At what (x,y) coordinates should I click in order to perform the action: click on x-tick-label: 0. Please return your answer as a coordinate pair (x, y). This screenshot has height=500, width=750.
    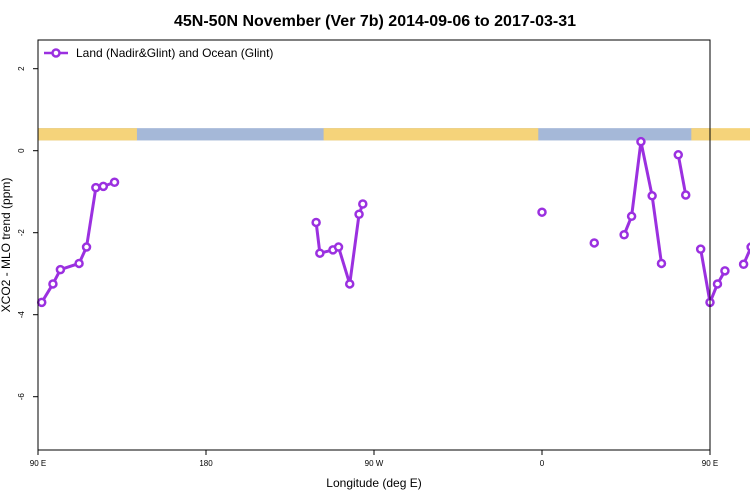
    Looking at the image, I should click on (542, 463).